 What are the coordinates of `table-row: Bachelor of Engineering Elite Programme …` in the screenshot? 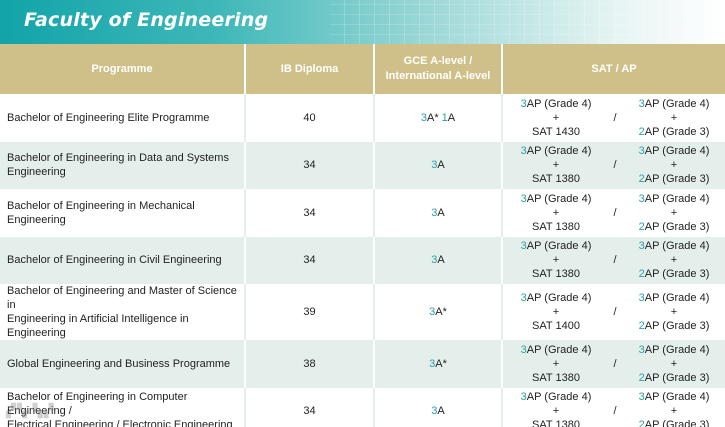 It's located at (362, 118).